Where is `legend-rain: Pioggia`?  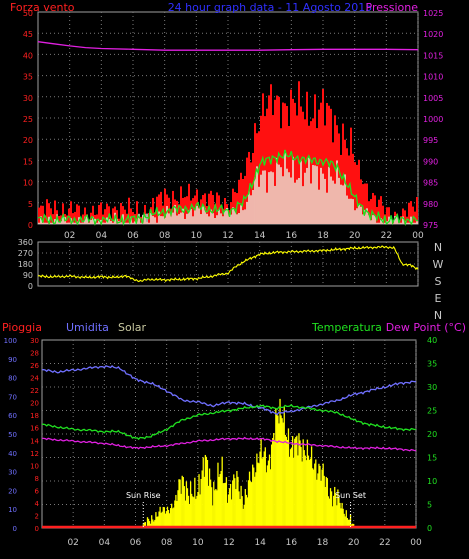
legend-rain: Pioggia is located at coordinates (22, 327).